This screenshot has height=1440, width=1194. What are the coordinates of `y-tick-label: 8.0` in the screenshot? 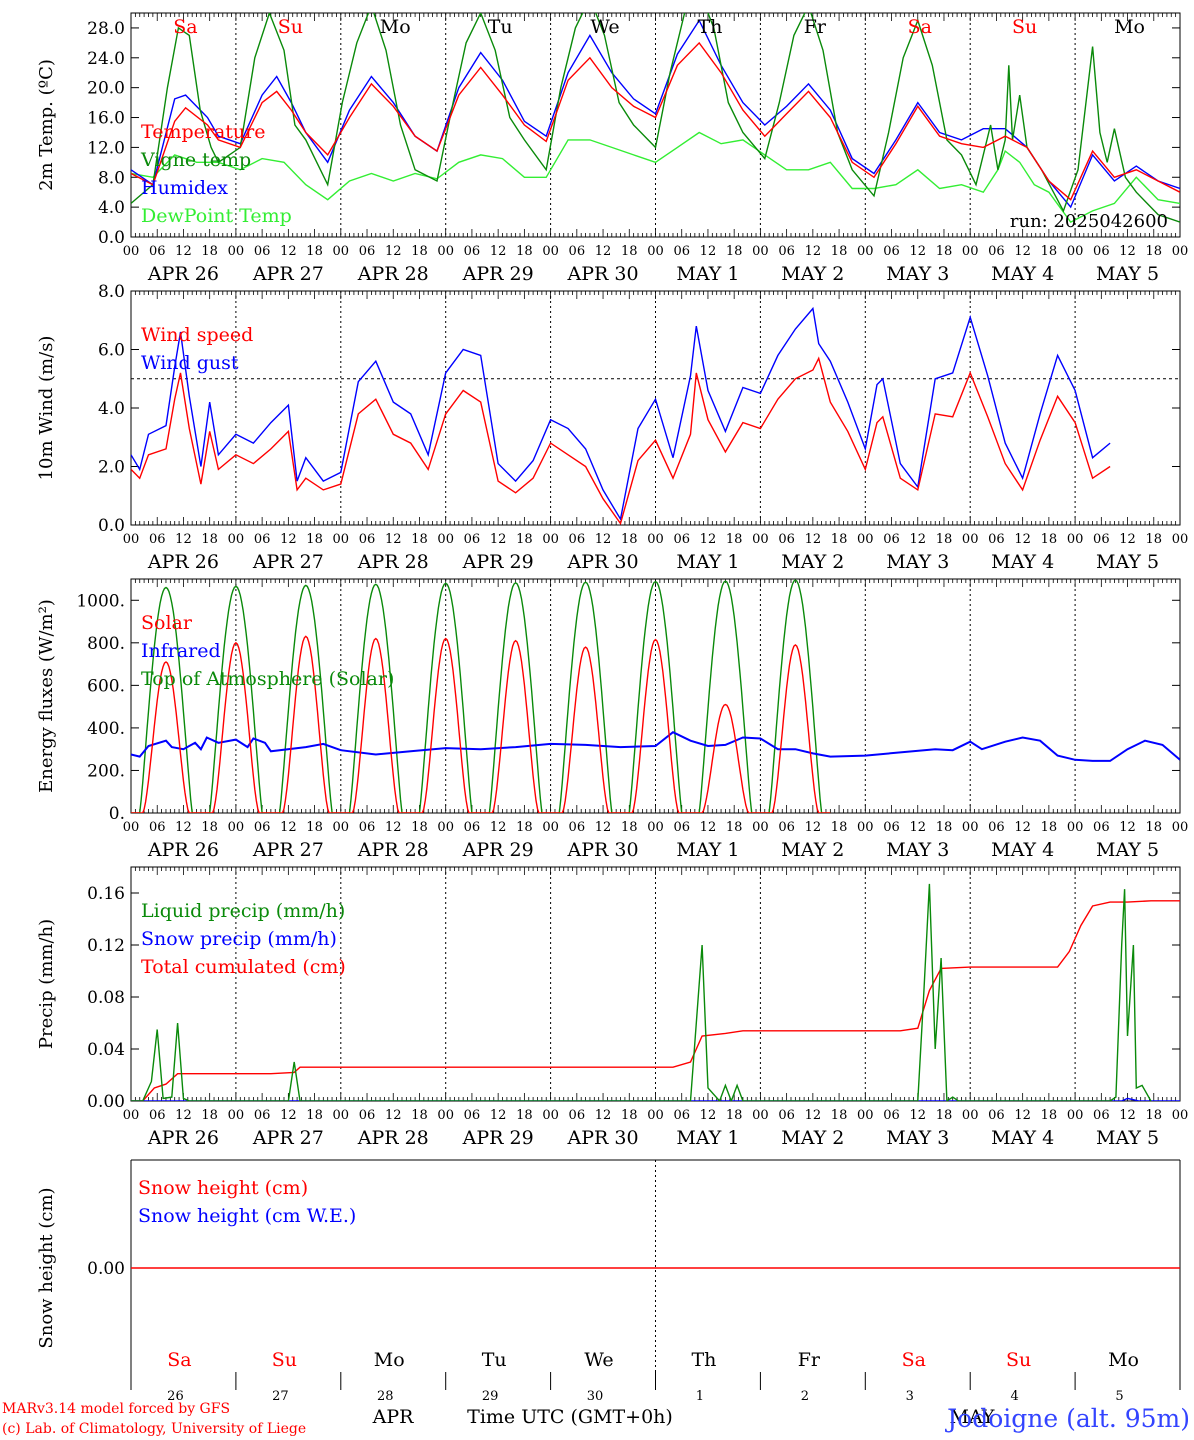 It's located at (111, 292).